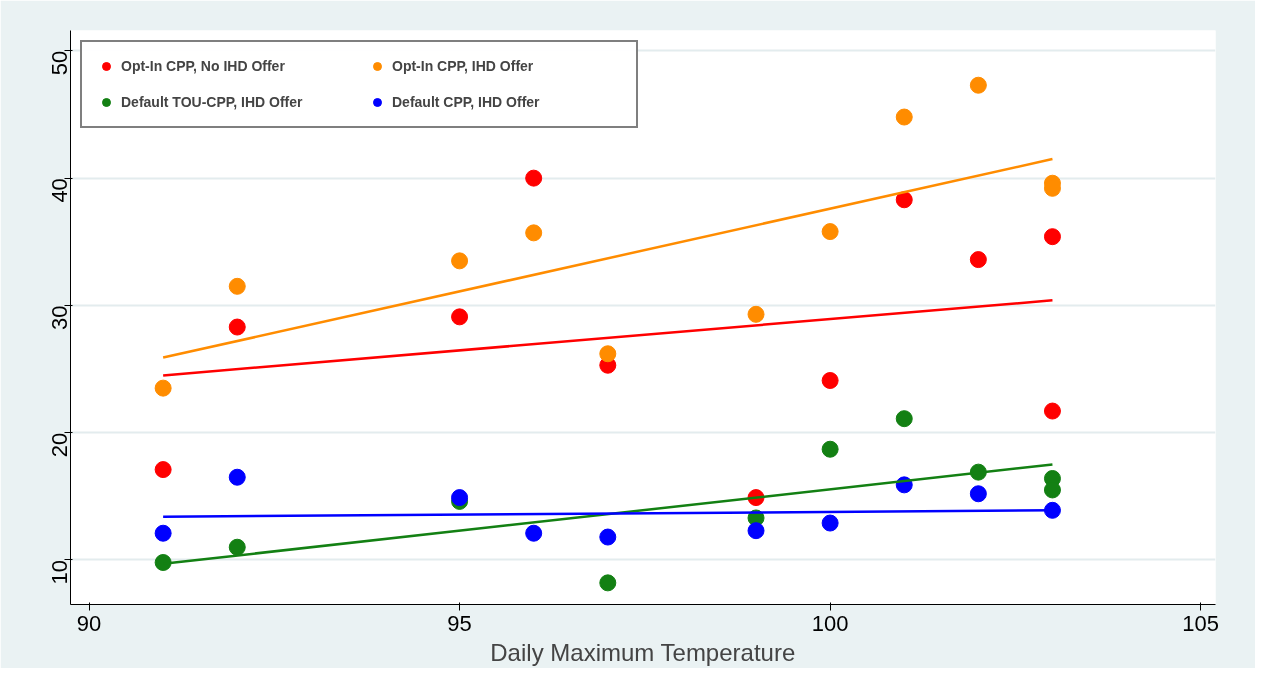  I want to click on y-tick-label: 10, so click(59, 572).